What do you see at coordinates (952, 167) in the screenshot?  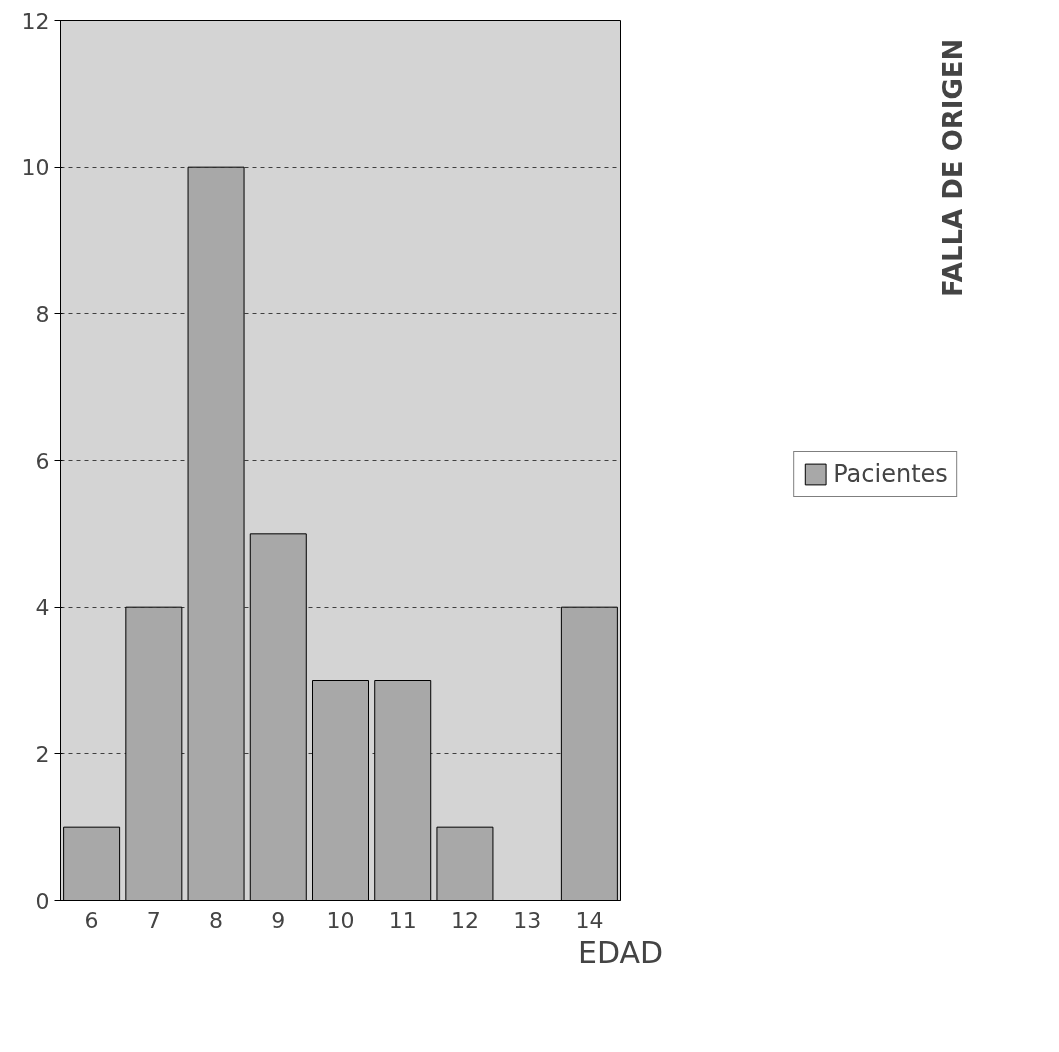 I see `text: FALLA DE ORIGEN` at bounding box center [952, 167].